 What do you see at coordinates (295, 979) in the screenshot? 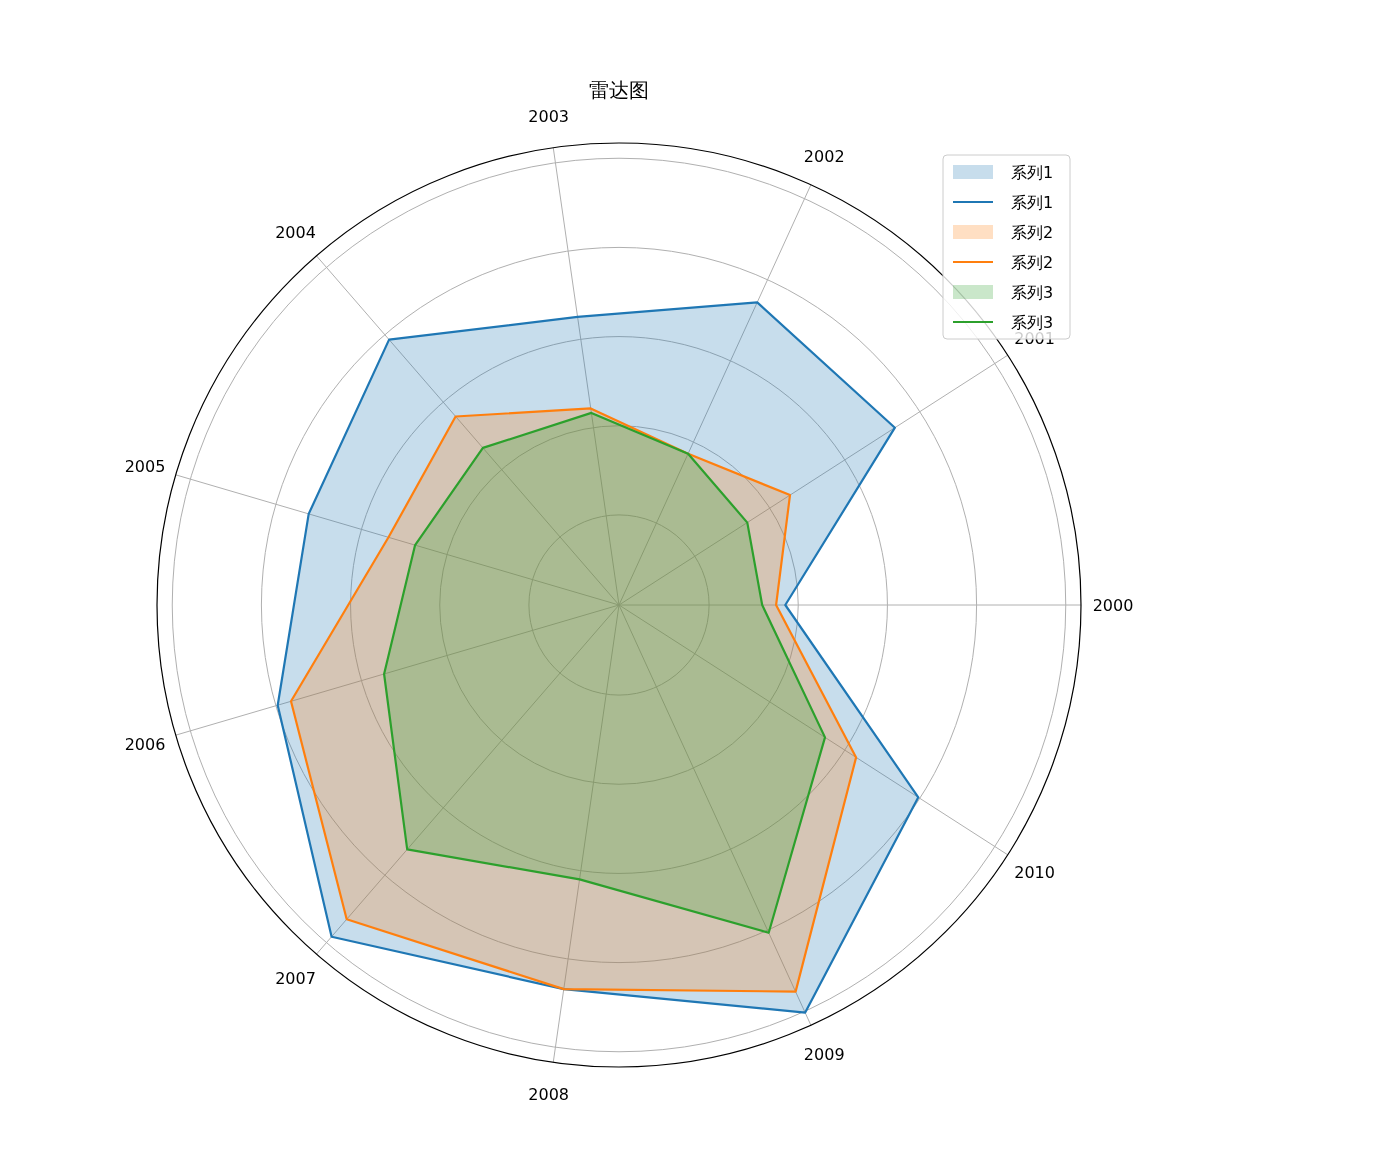
I see `spoke-label: 2007` at bounding box center [295, 979].